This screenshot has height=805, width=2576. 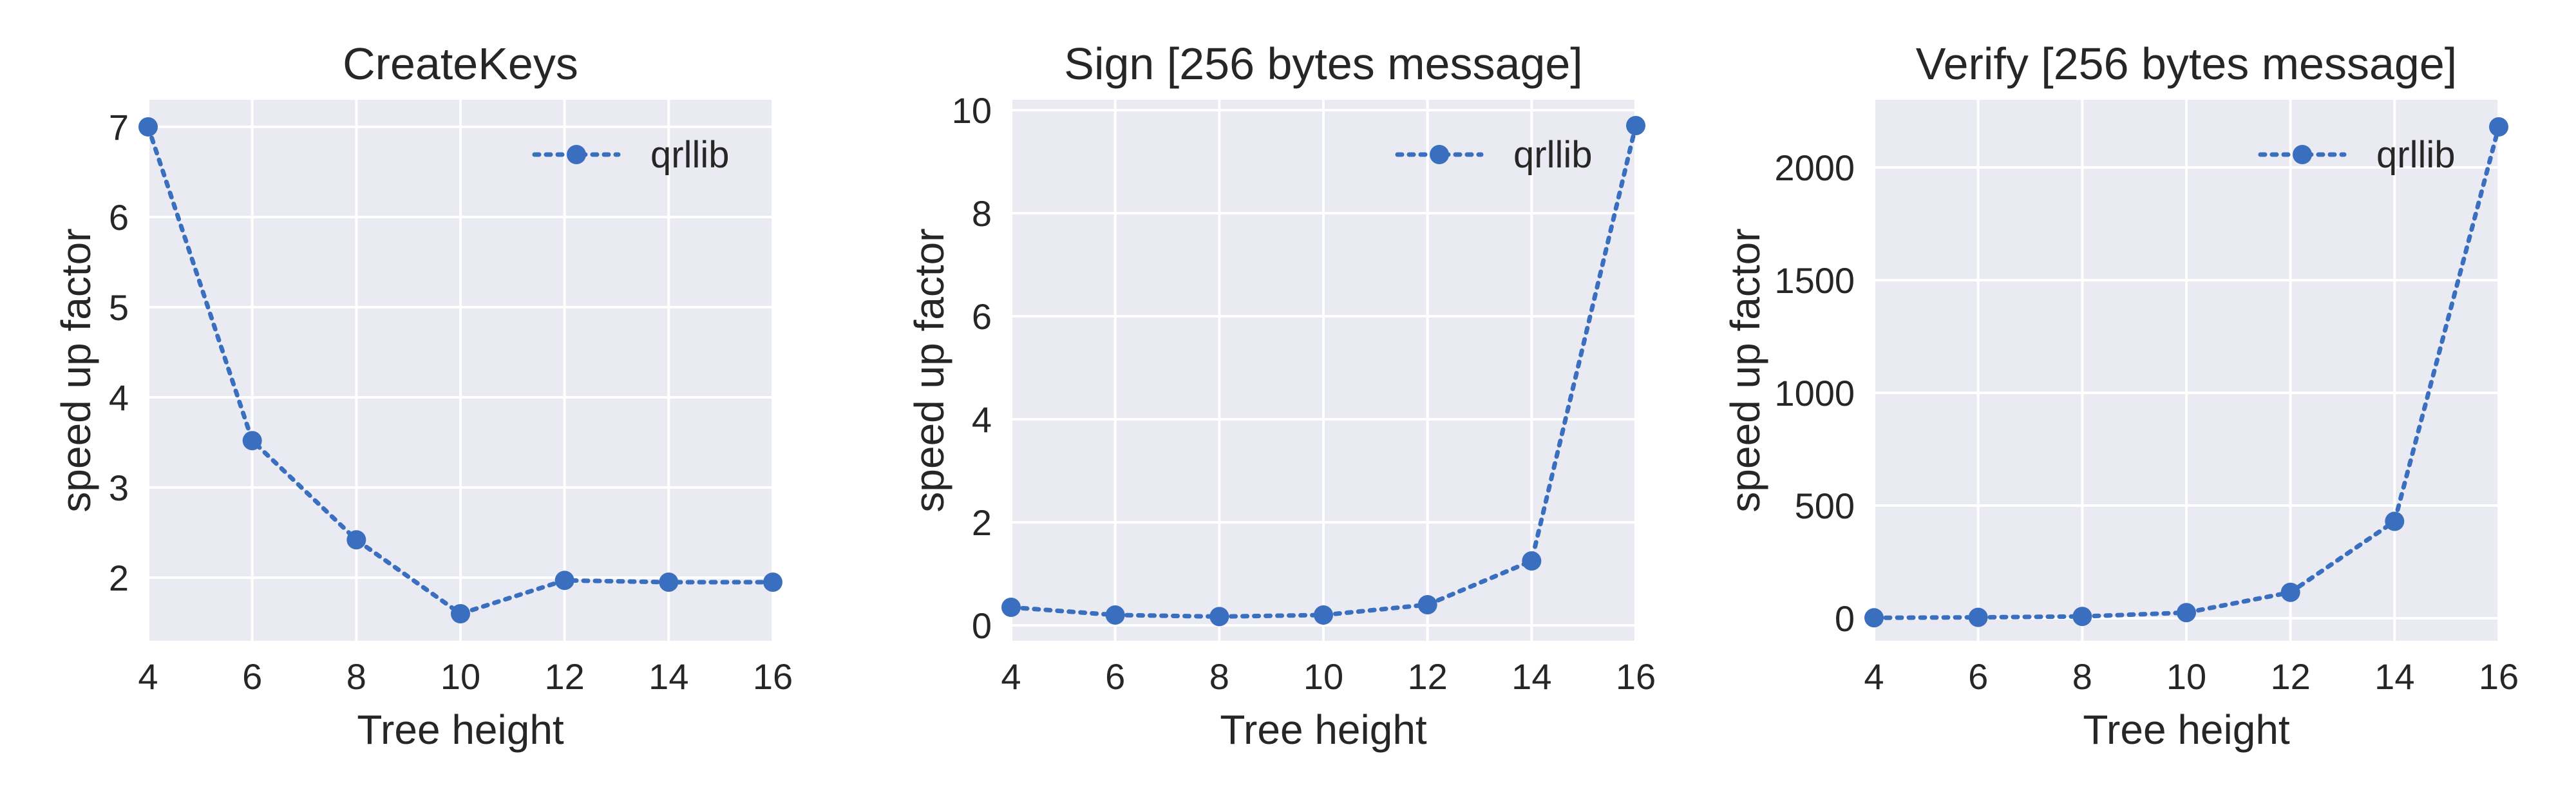 I want to click on verify-y-tick-label: 1000, so click(x=1814, y=393).